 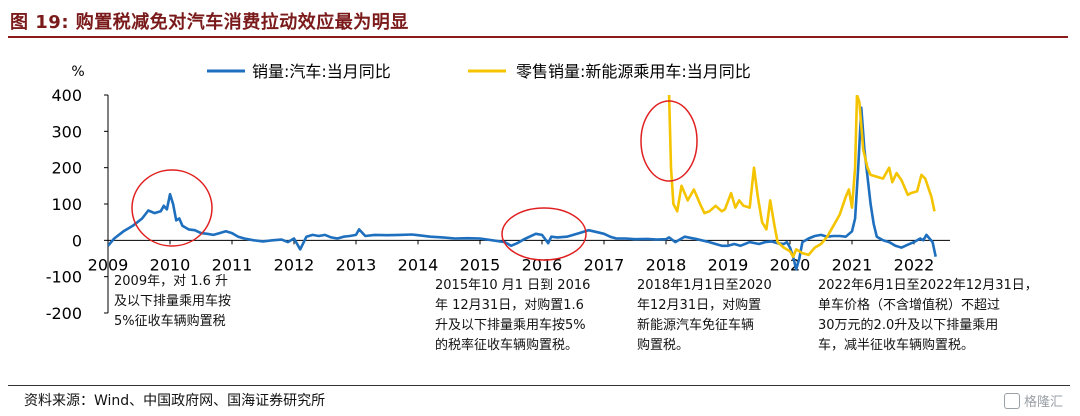 What do you see at coordinates (173, 301) in the screenshot?
I see `annotation-line: 及以下排量乘用车按` at bounding box center [173, 301].